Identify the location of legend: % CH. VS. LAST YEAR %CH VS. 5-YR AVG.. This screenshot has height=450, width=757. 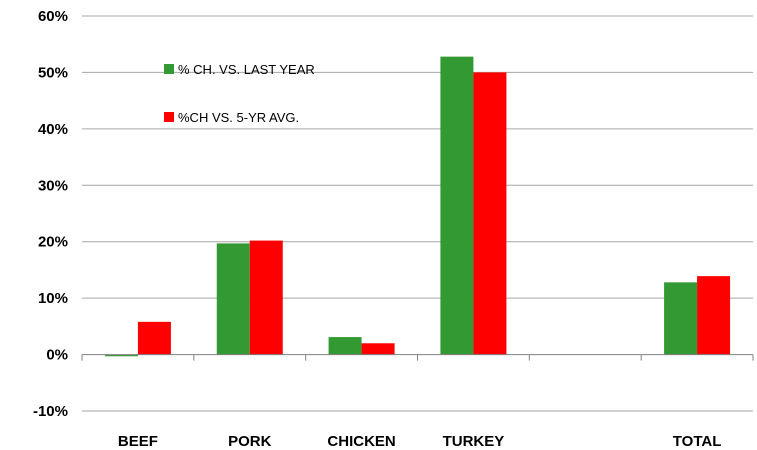
(239, 93).